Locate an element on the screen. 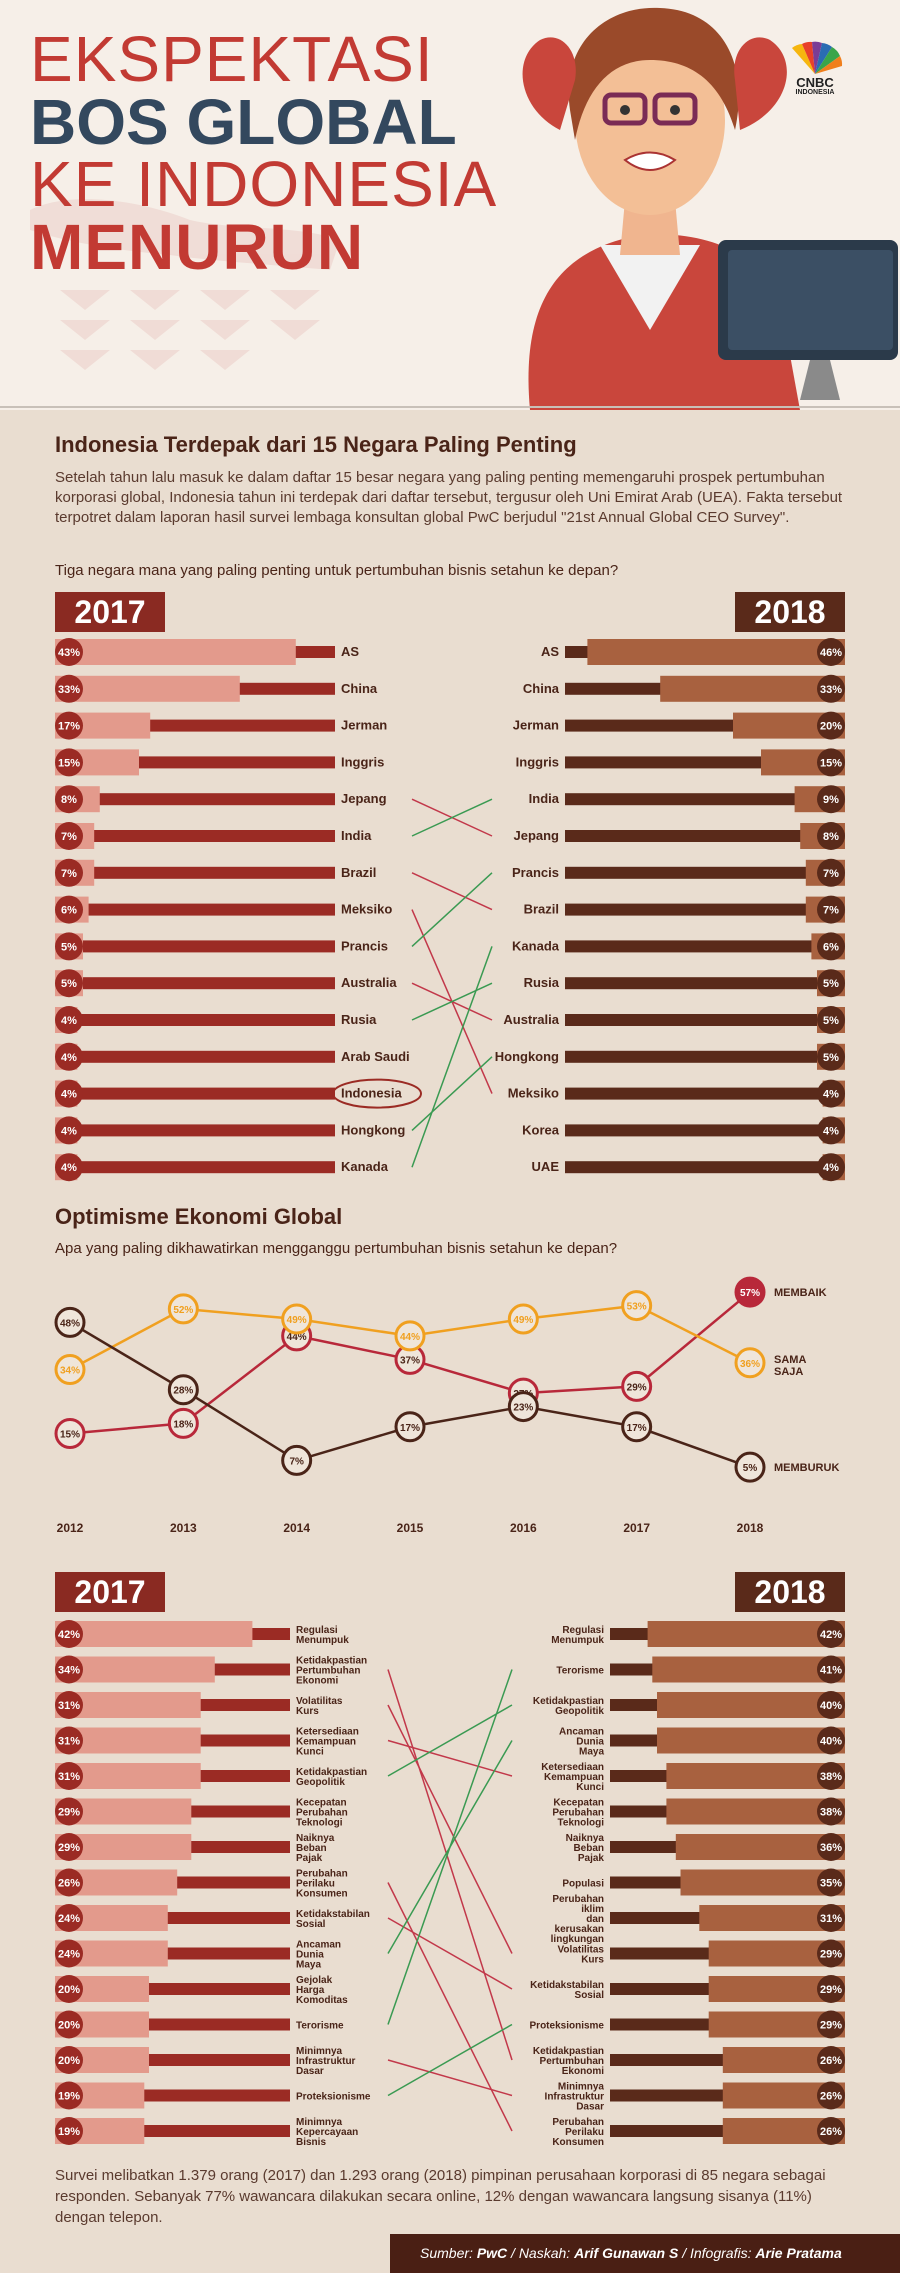 Image resolution: width=900 pixels, height=2273 pixels. data-label: 7% is located at coordinates (296, 1461).